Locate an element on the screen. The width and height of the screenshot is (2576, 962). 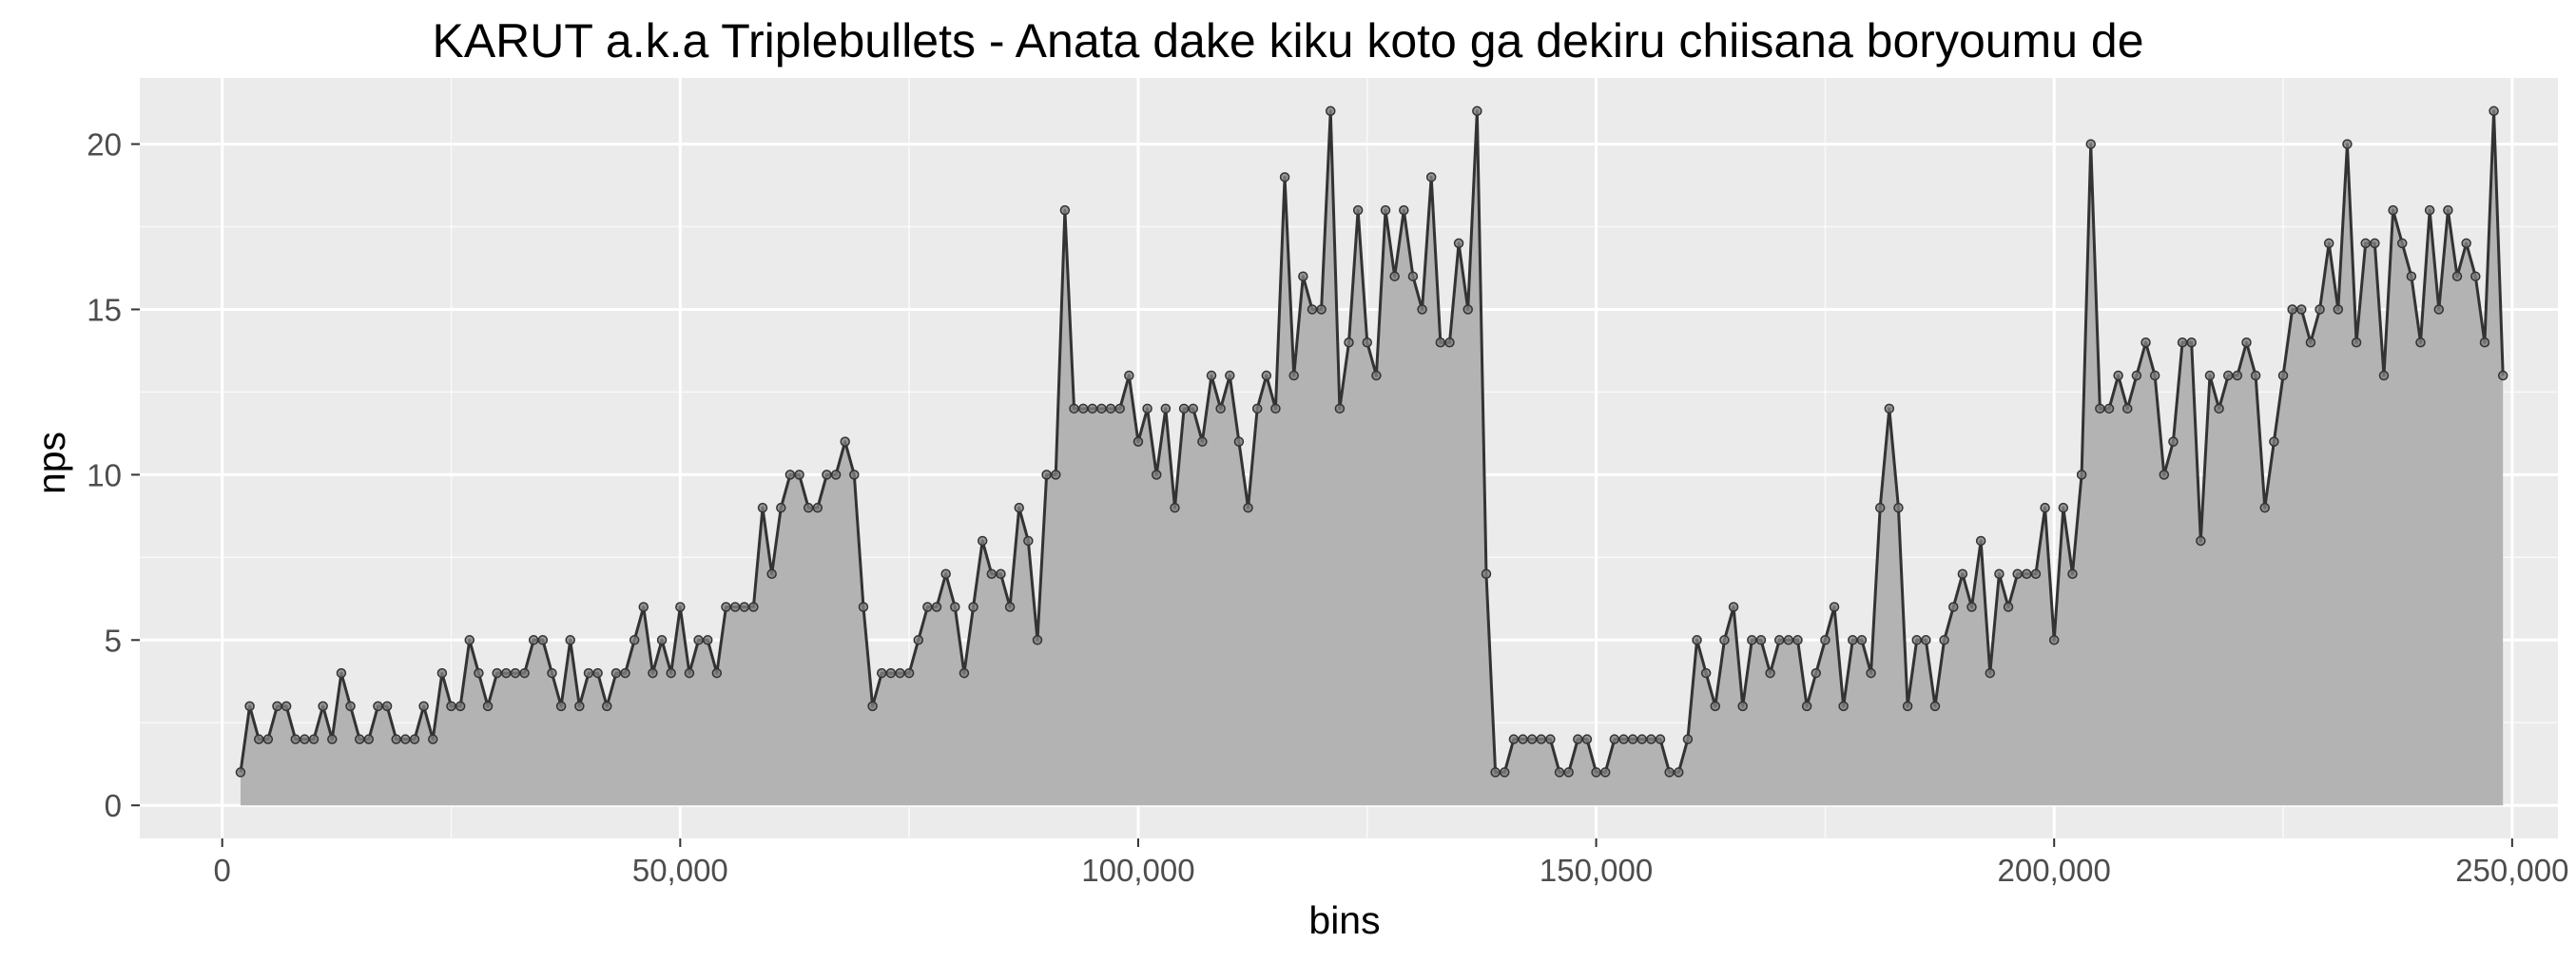
y-tick-label: 0 is located at coordinates (113, 805).